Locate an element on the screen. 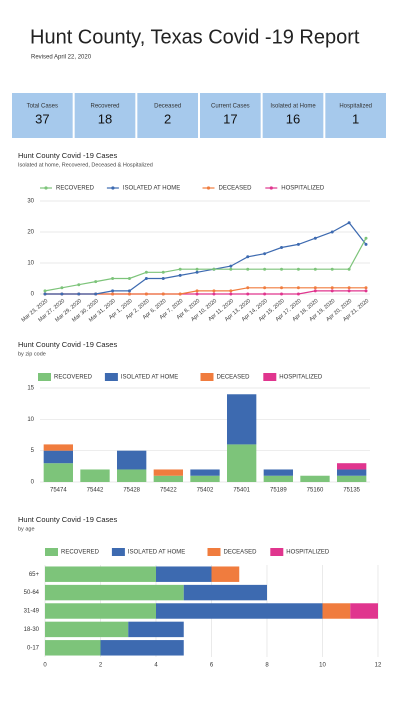 Image resolution: width=400 pixels, height=711 pixels. x-tick-label: 4 is located at coordinates (156, 666).